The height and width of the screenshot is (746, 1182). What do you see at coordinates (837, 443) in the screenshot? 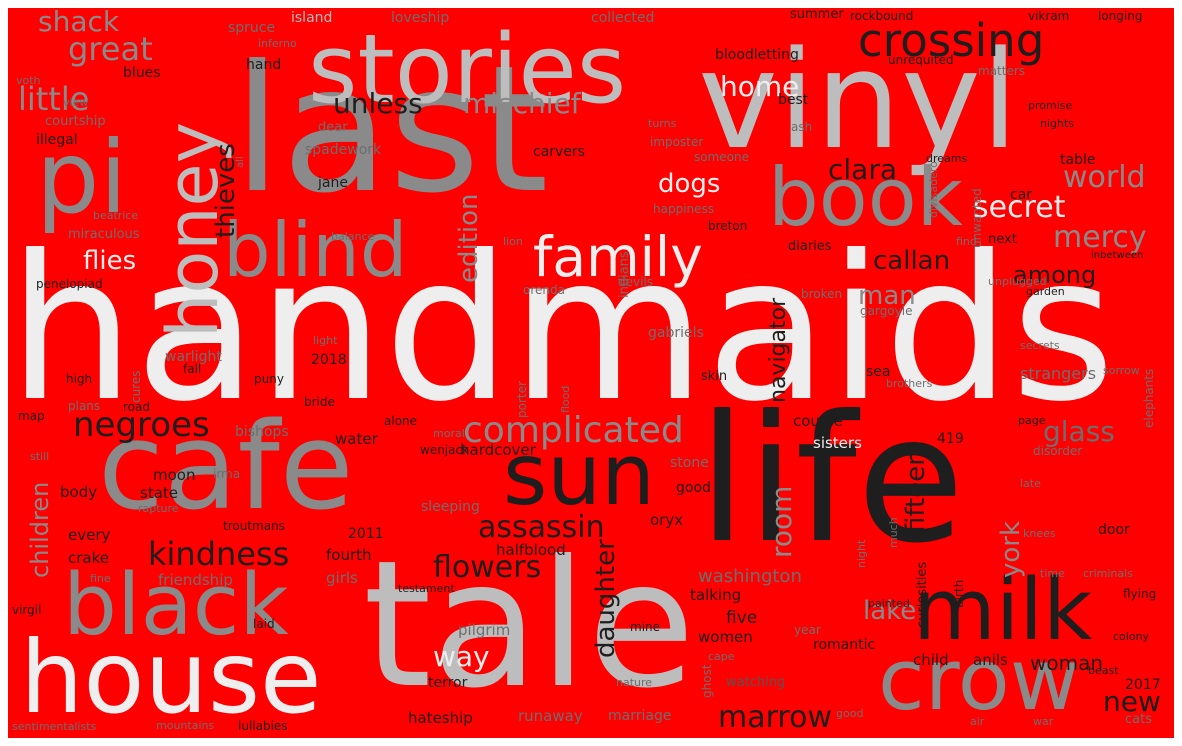
I see `word-sisters: sisters` at bounding box center [837, 443].